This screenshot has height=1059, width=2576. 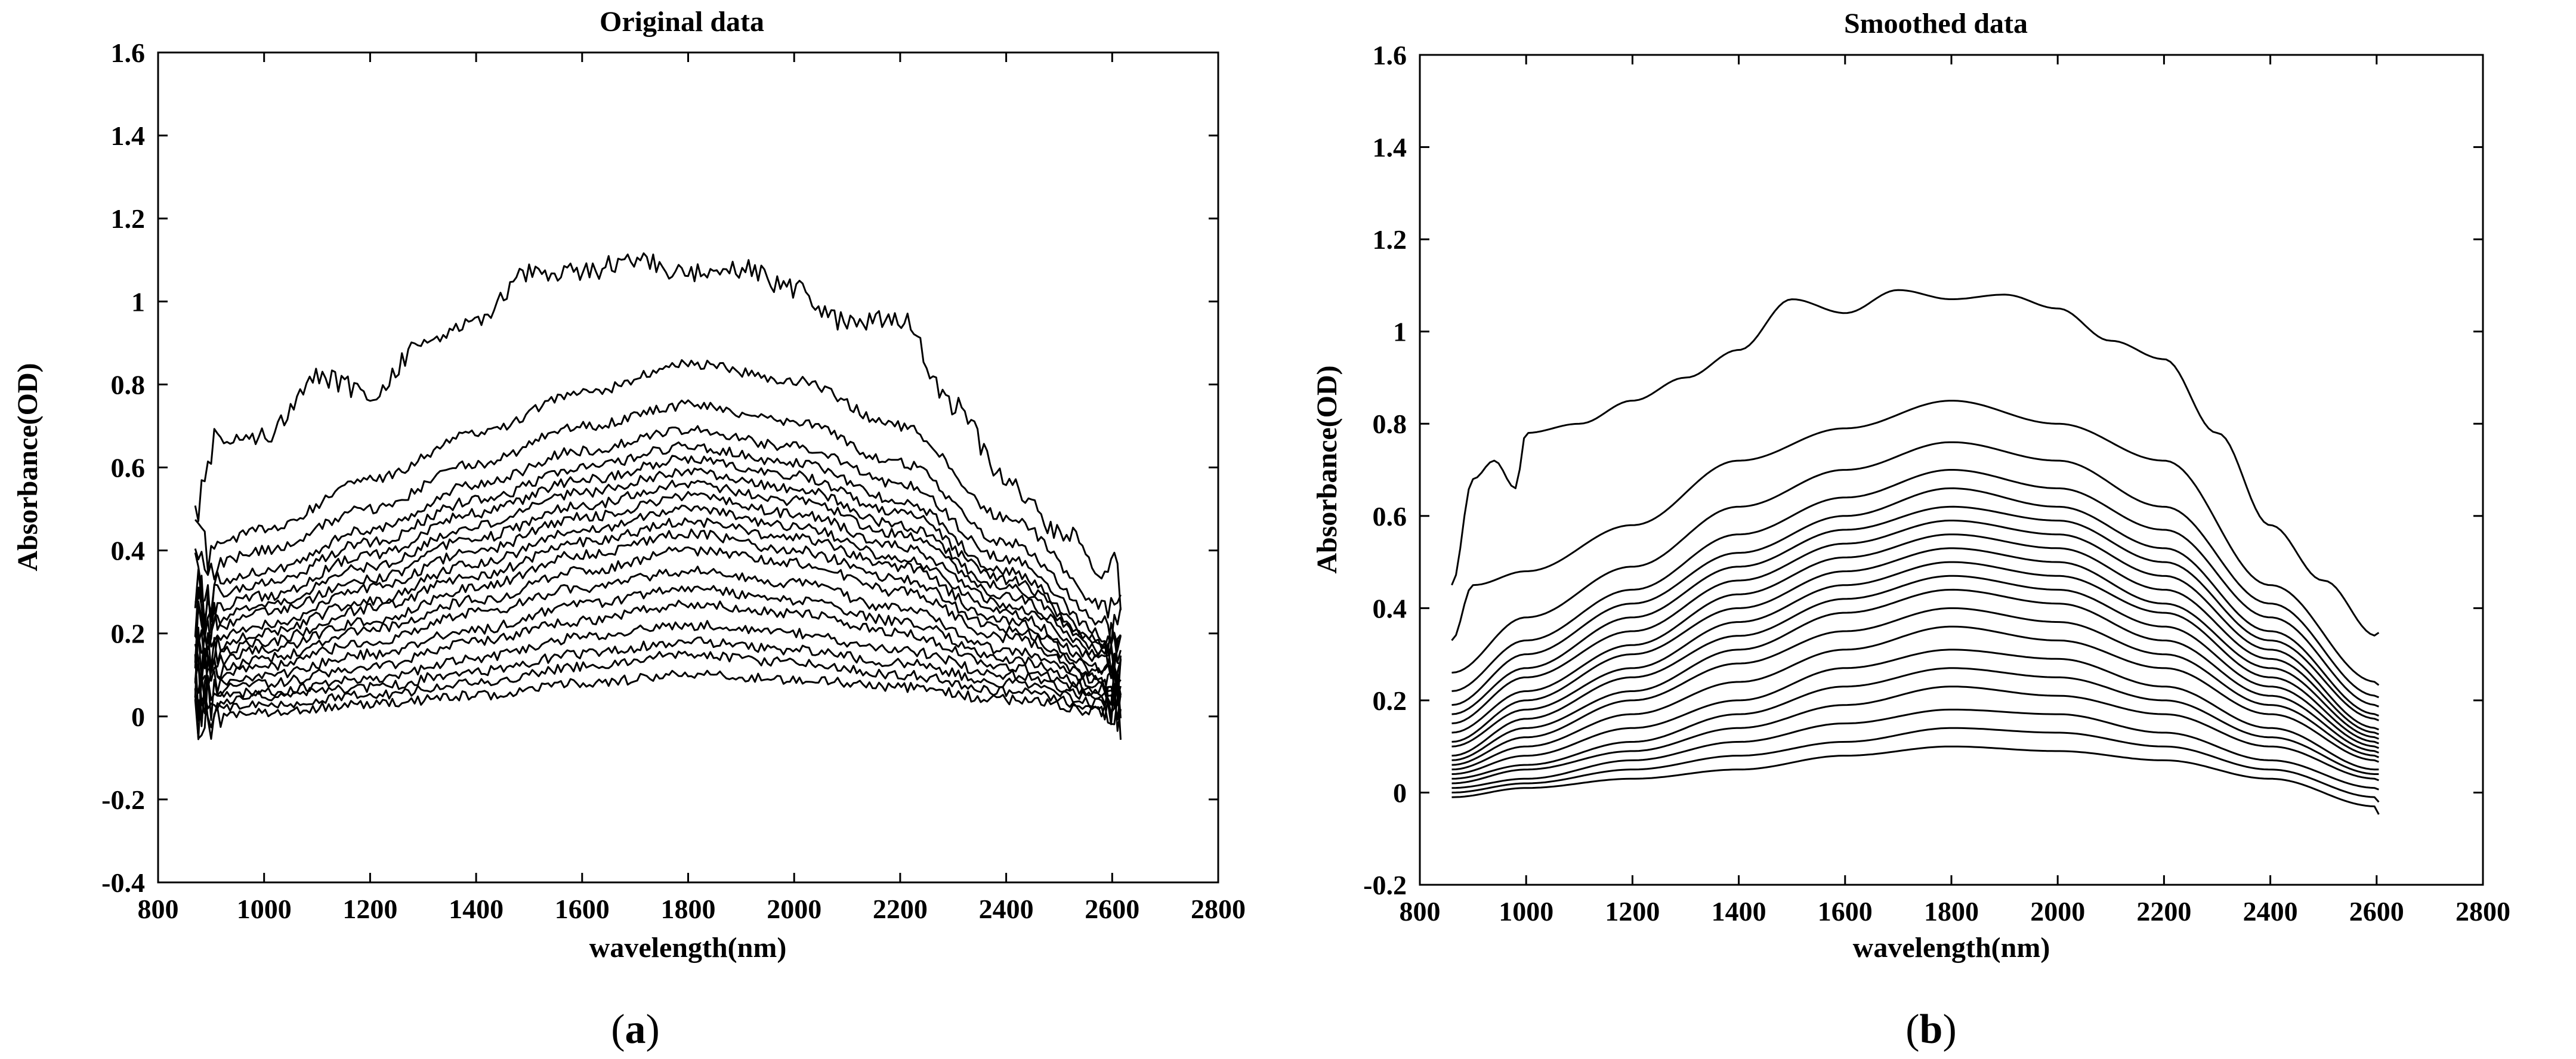 I want to click on panel-letter: a, so click(x=635, y=1029).